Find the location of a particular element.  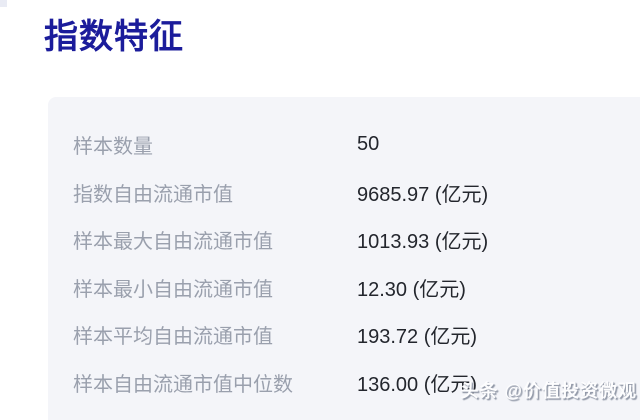

page-title: 指数特征 is located at coordinates (114, 37).